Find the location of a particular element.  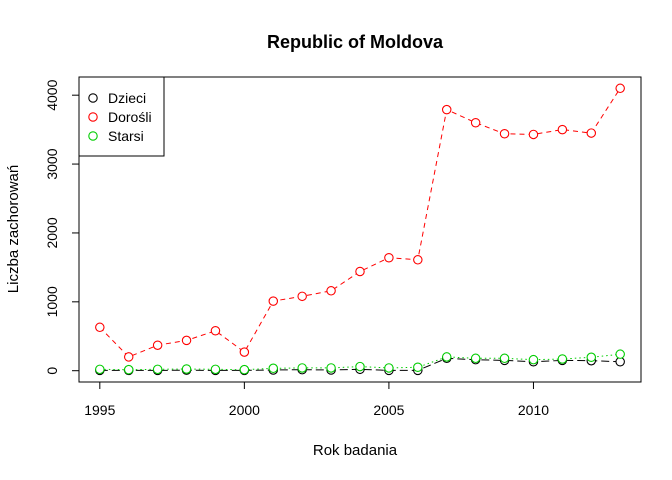

y-tick-label: 0 is located at coordinates (52, 371).